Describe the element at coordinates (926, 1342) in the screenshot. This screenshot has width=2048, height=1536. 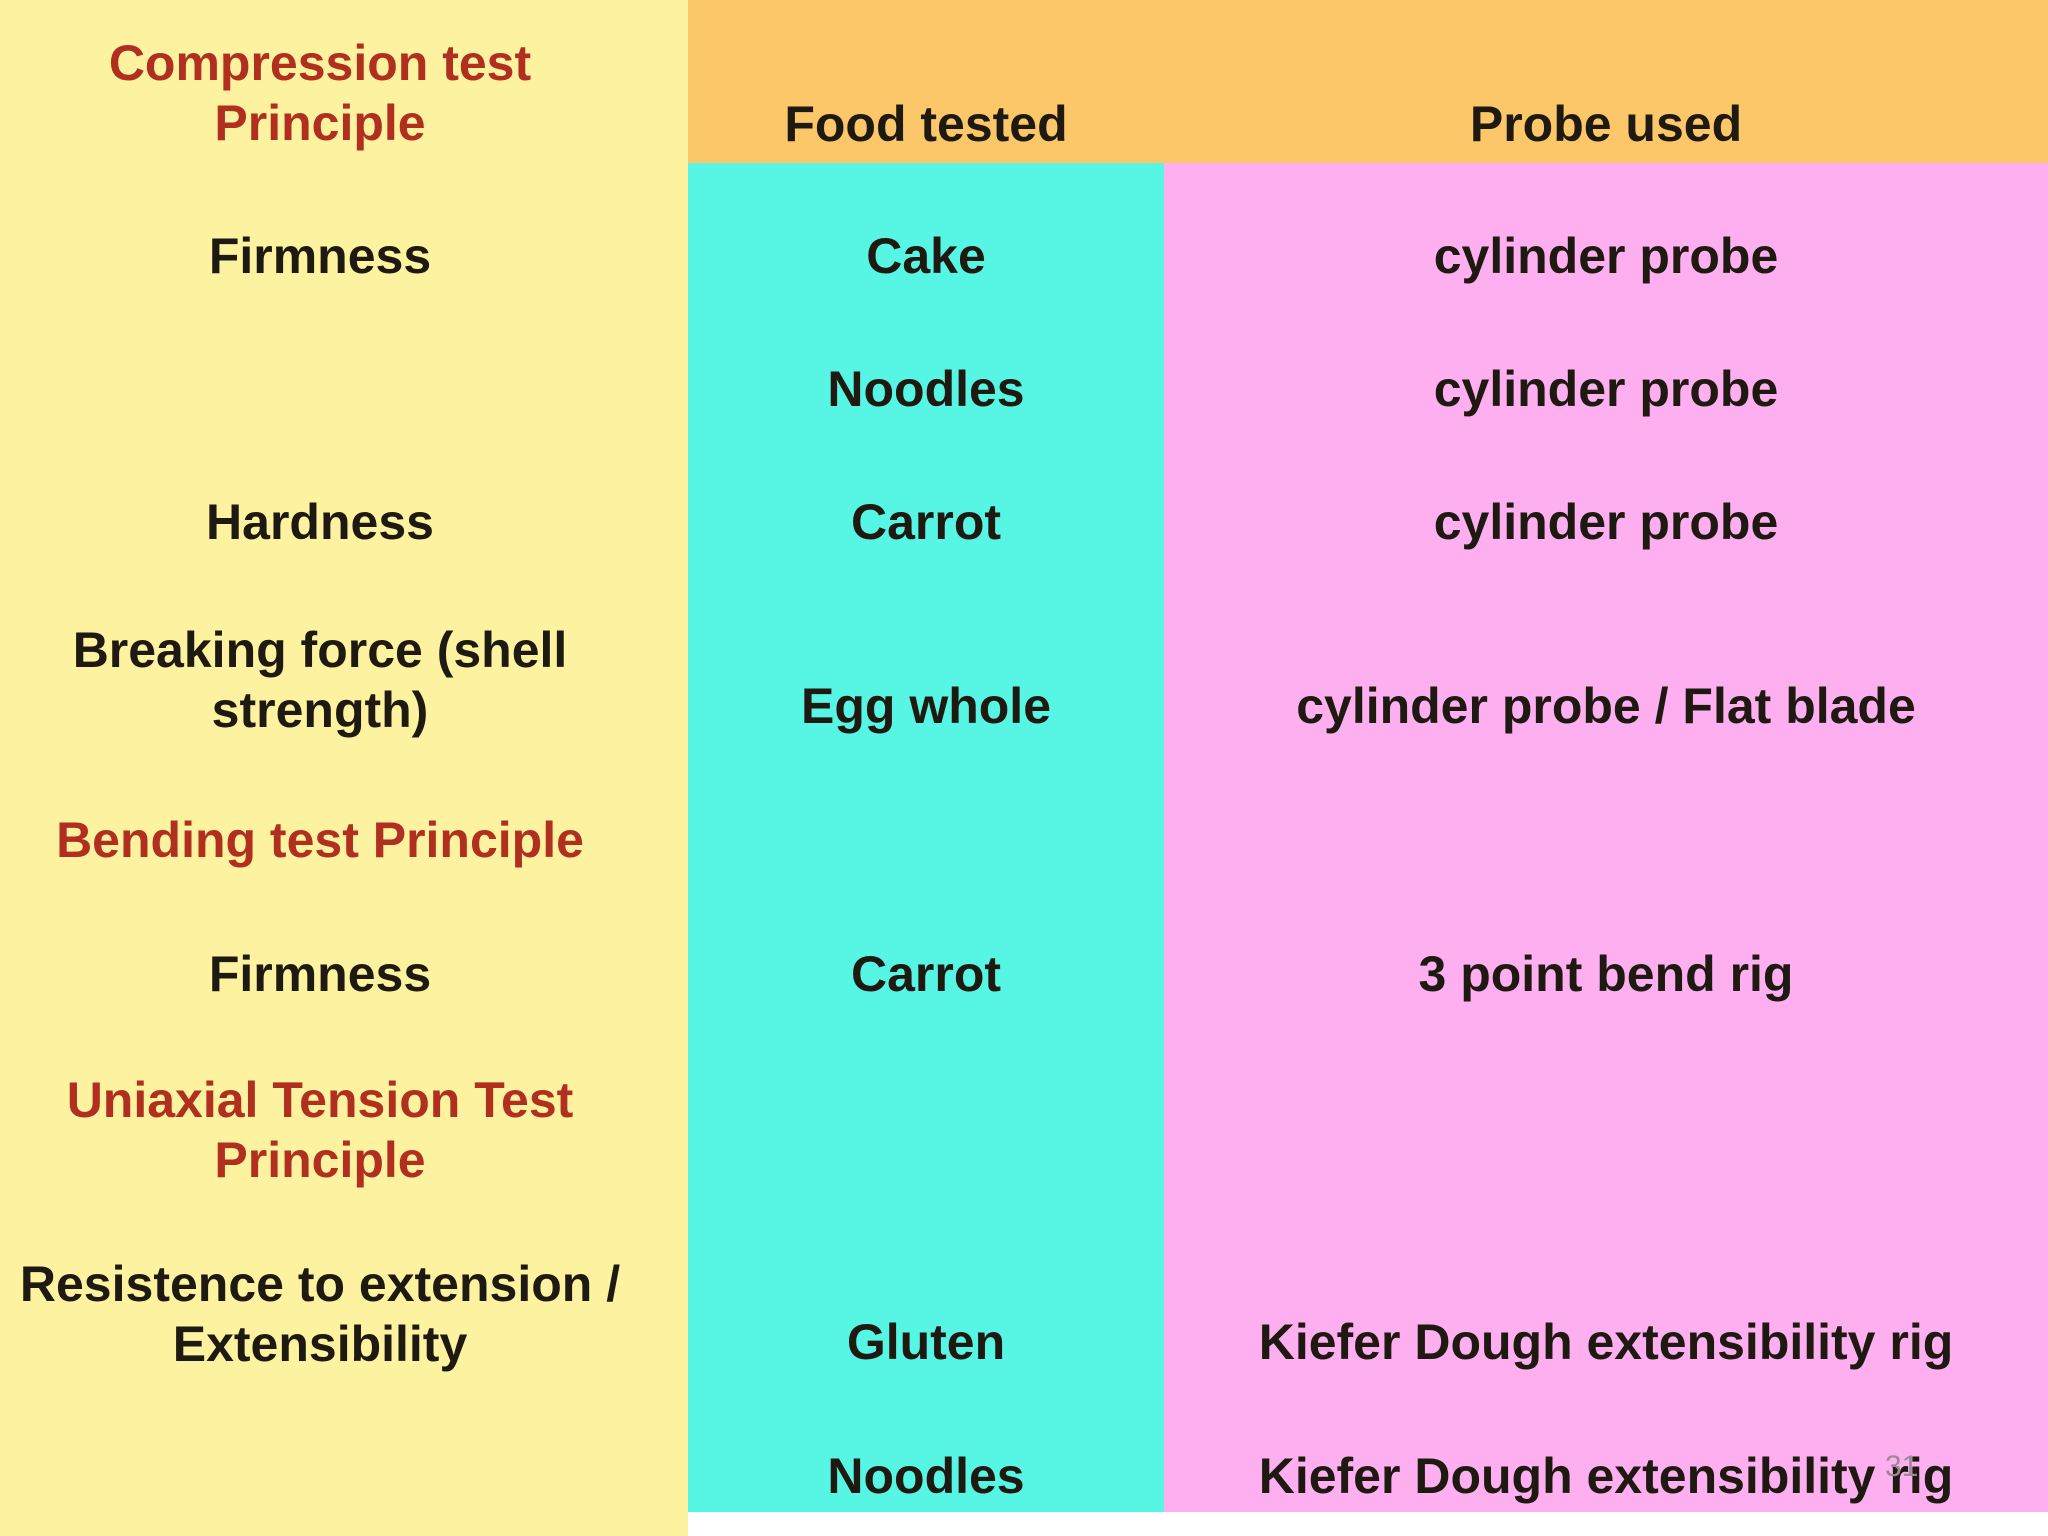
I see `food-cell: Gluten` at that location.